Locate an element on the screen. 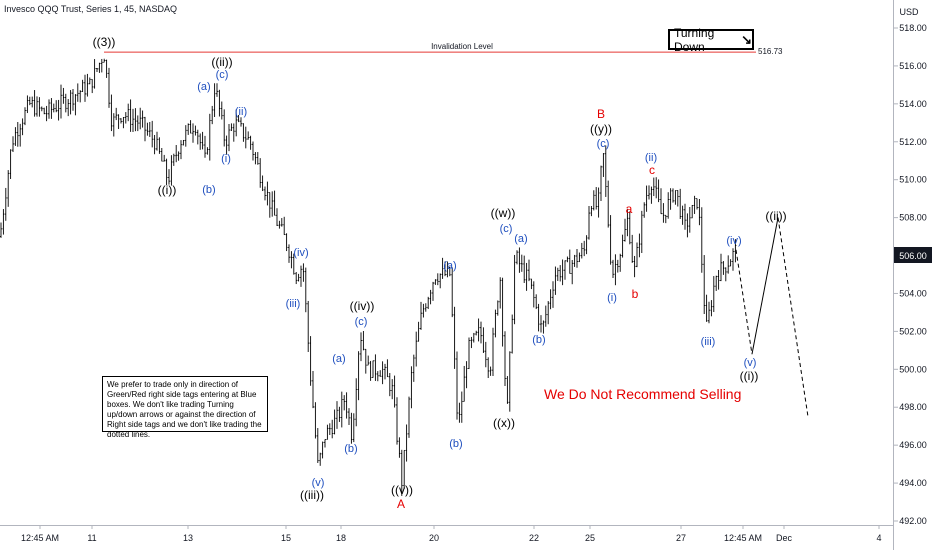 This screenshot has height=550, width=932. turning-down-badge: Turning Down ↘ is located at coordinates (711, 40).